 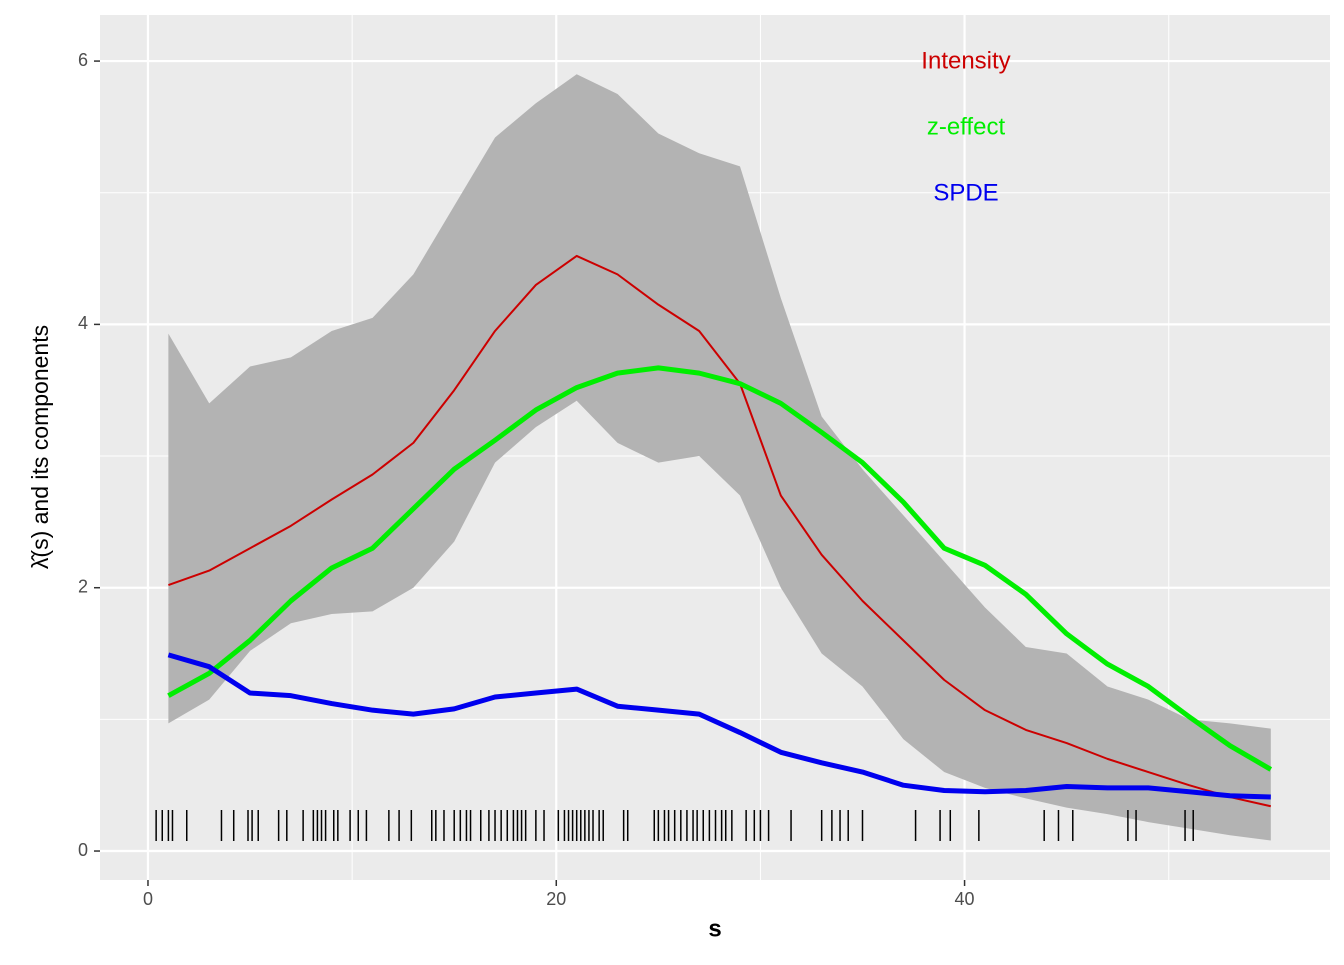 I want to click on y-tick-label: 4, so click(x=83, y=323).